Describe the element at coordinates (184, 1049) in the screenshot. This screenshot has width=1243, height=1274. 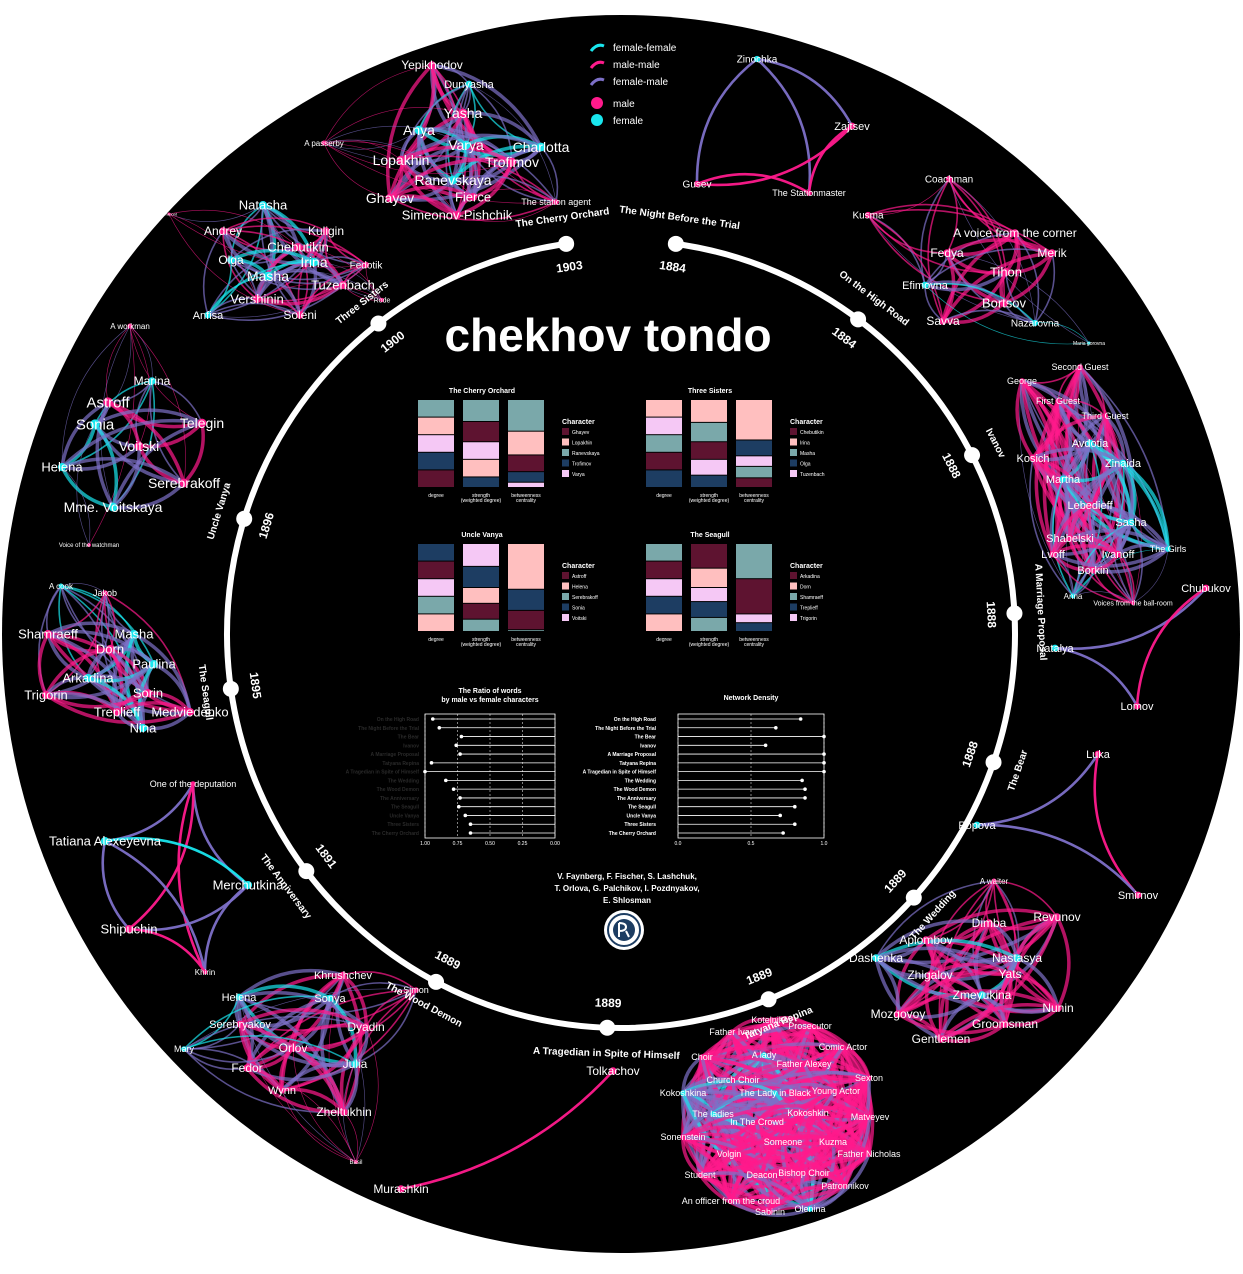
I see `character-label: Mary` at that location.